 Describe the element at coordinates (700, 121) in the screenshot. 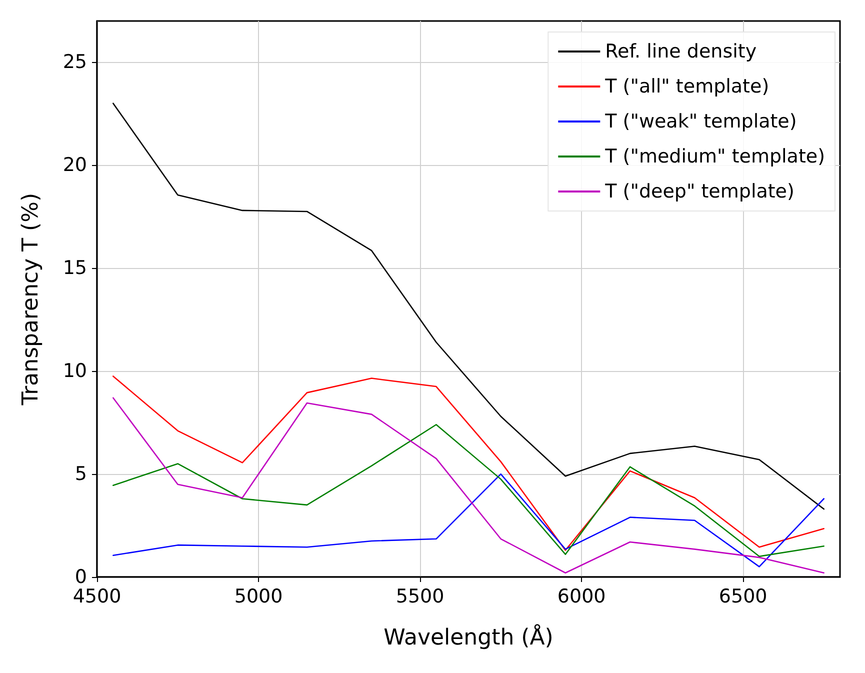

I see `legend-label: T ("weak" template)` at that location.